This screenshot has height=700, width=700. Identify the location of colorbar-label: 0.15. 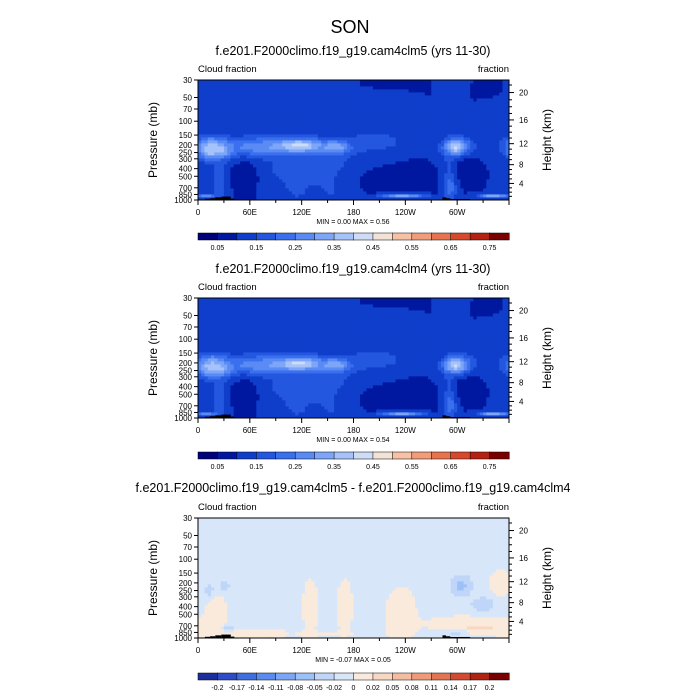
(256, 248).